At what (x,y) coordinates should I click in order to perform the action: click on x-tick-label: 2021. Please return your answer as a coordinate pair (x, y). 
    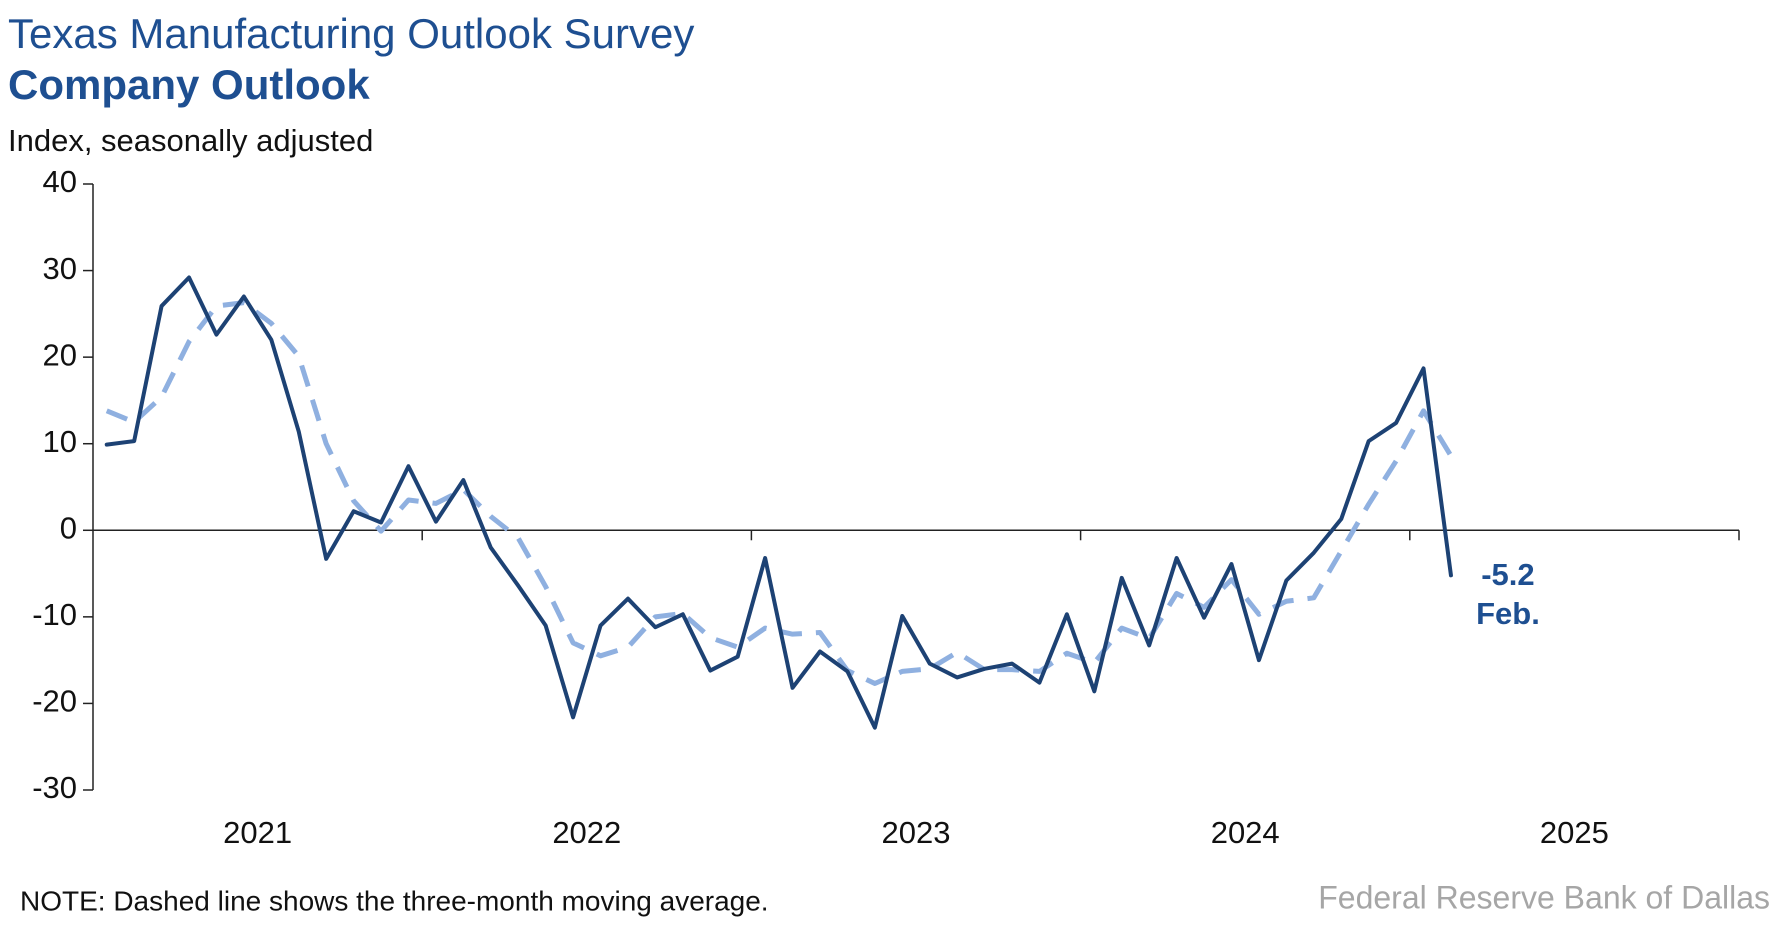
    Looking at the image, I should click on (257, 832).